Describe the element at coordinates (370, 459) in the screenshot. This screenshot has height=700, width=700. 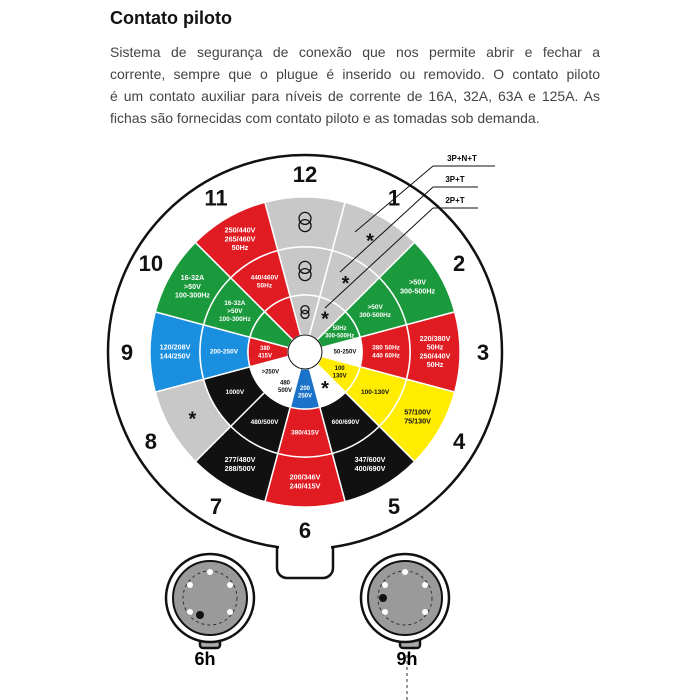
I see `segment-label: 347/600V` at that location.